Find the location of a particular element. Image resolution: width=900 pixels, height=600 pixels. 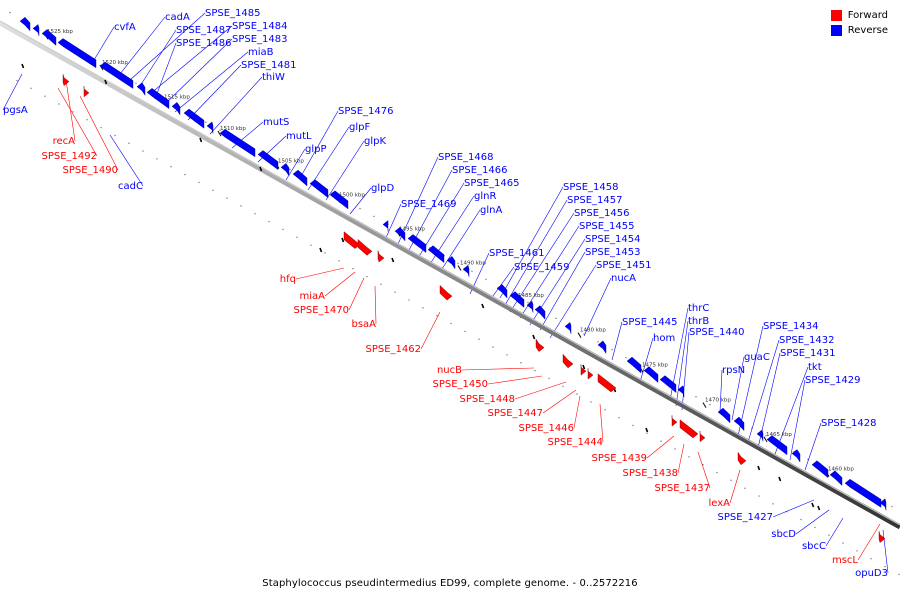

gene-label: SPSE_1451 is located at coordinates (624, 265).